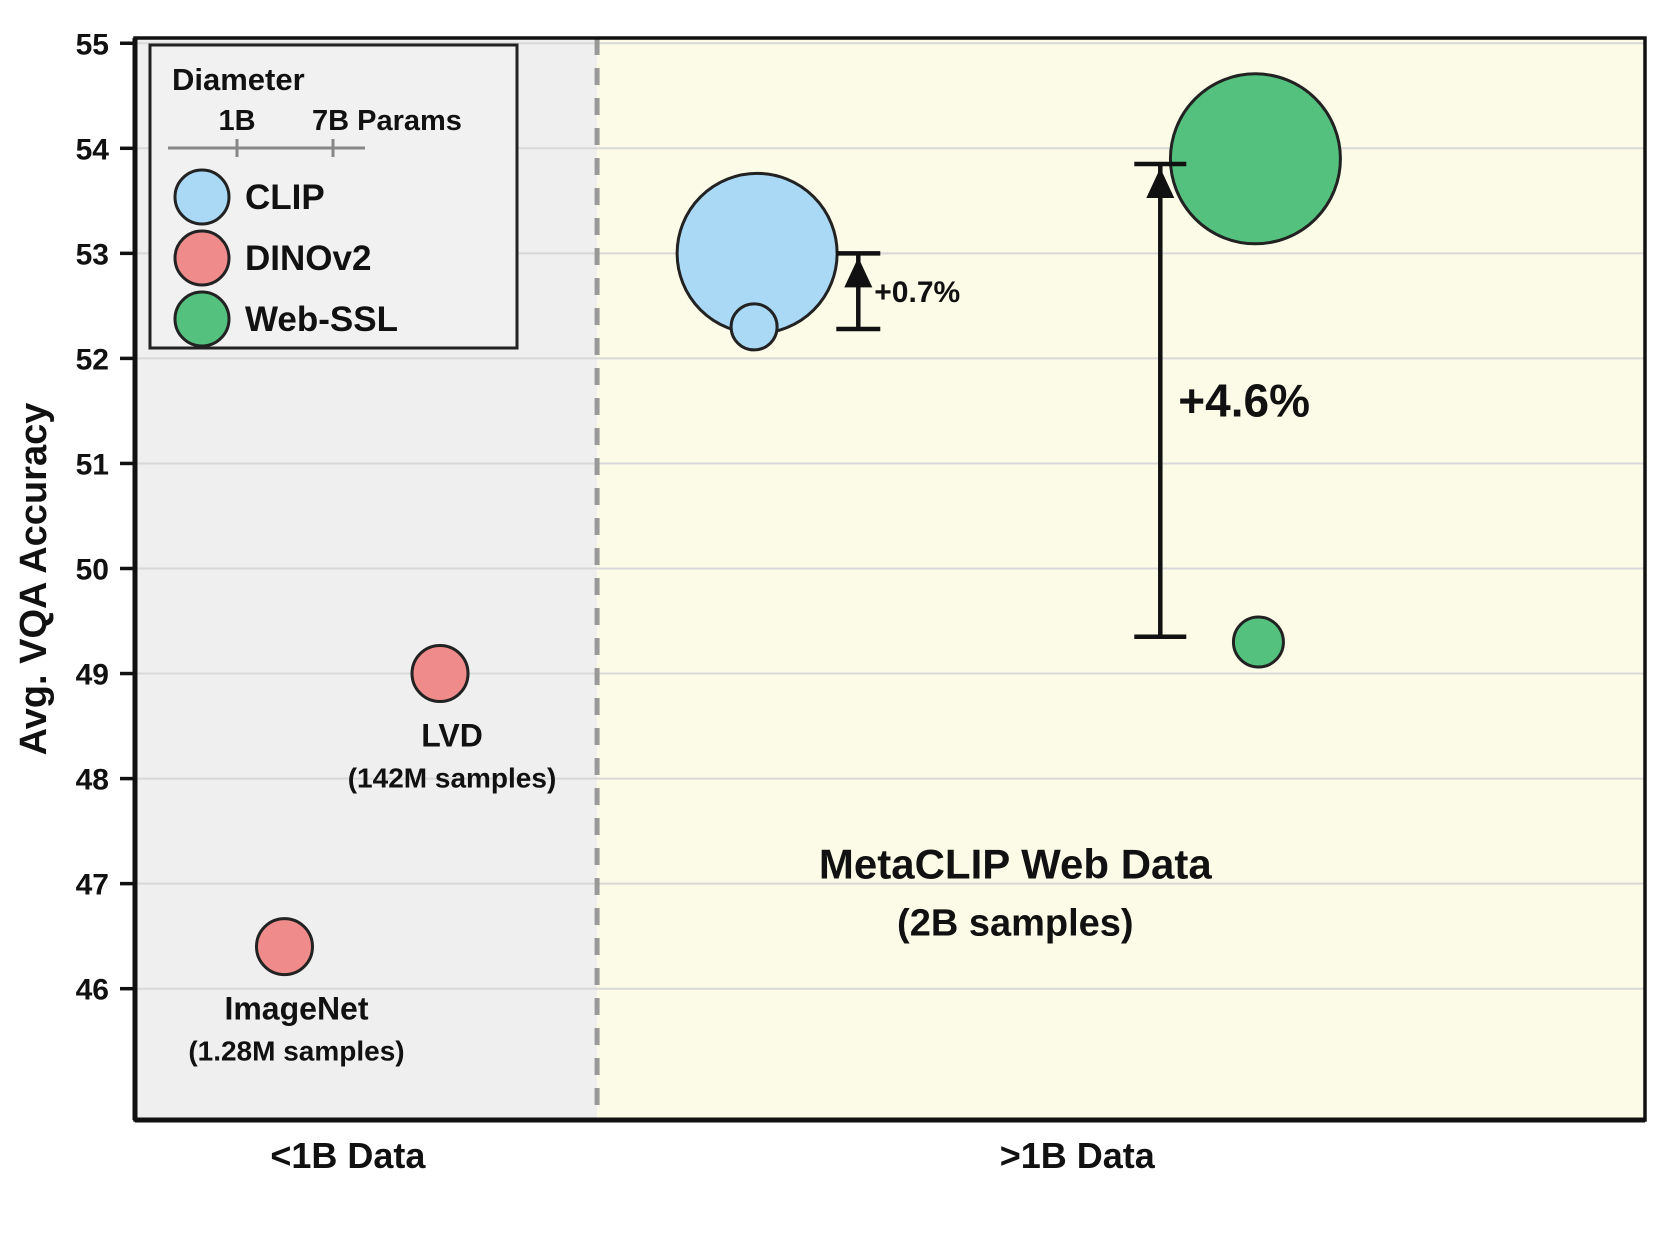 The width and height of the screenshot is (1661, 1246). What do you see at coordinates (1258, 642) in the screenshot?
I see `bubble-webssl-1b` at bounding box center [1258, 642].